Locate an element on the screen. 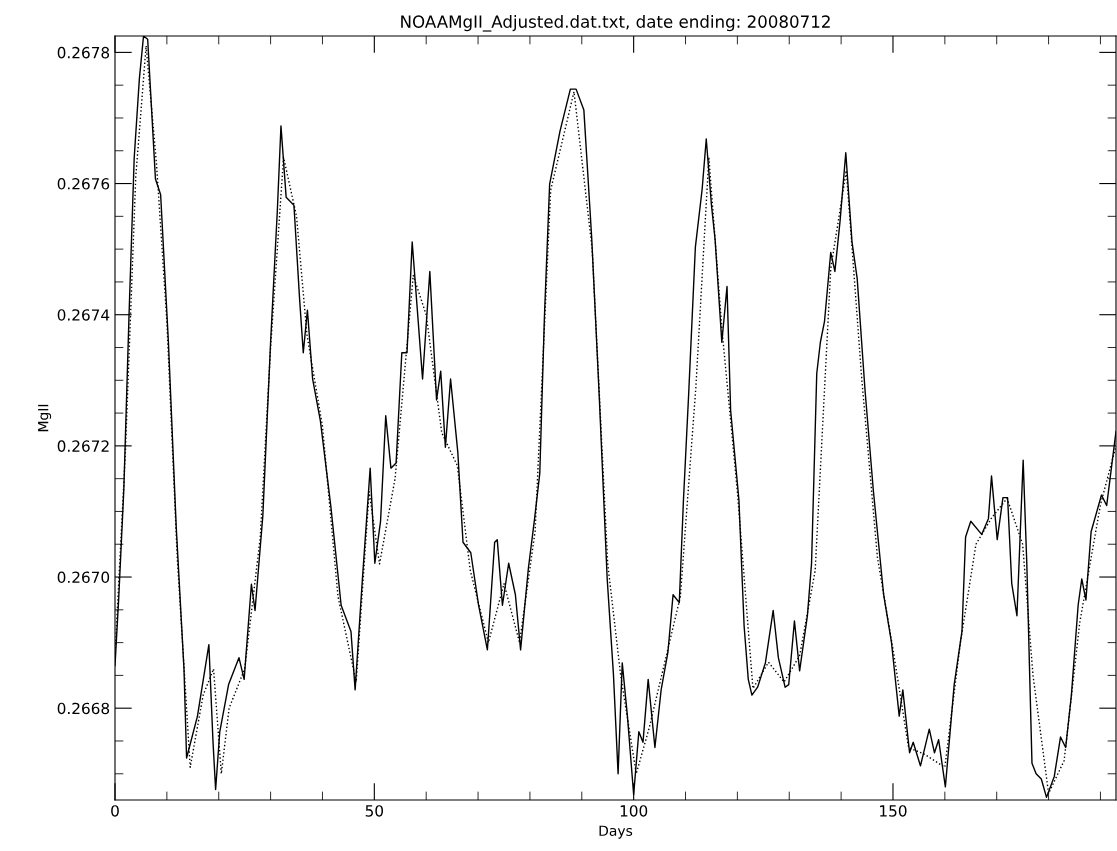  y-axis-title: MgII is located at coordinates (45, 418).